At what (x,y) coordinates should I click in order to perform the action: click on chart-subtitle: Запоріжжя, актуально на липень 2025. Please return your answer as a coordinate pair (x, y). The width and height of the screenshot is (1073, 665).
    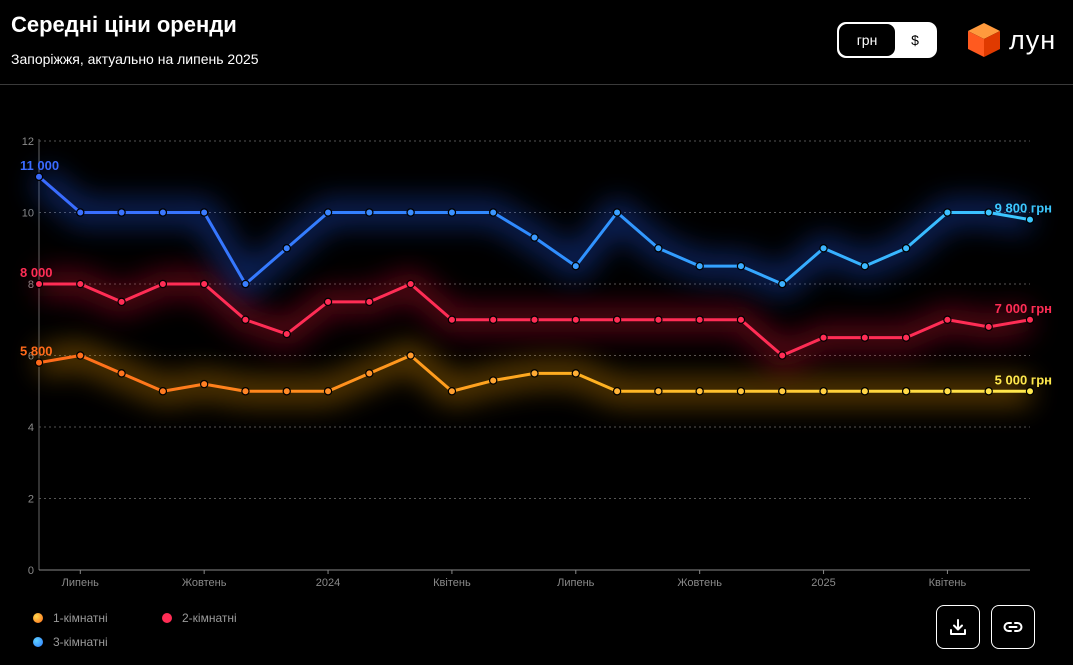
    Looking at the image, I should click on (135, 59).